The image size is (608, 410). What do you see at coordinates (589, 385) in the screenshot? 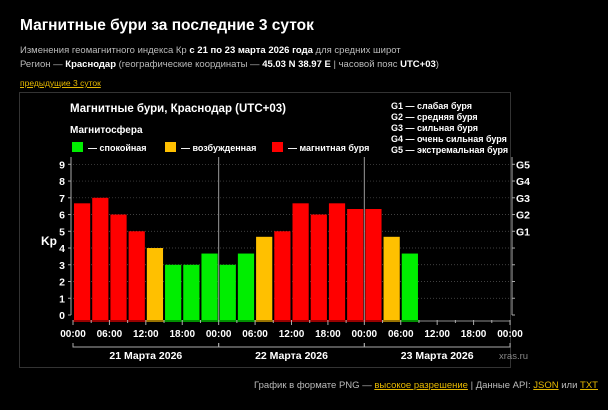
I see `txt-link: TXT` at bounding box center [589, 385].